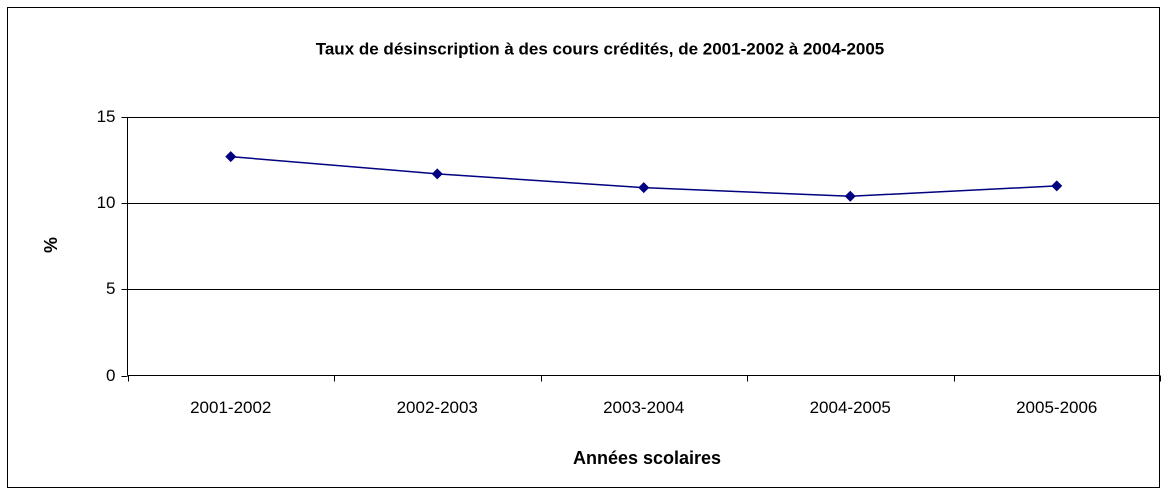 This screenshot has width=1167, height=495. What do you see at coordinates (643, 407) in the screenshot?
I see `x-tick-label: 2003-2004` at bounding box center [643, 407].